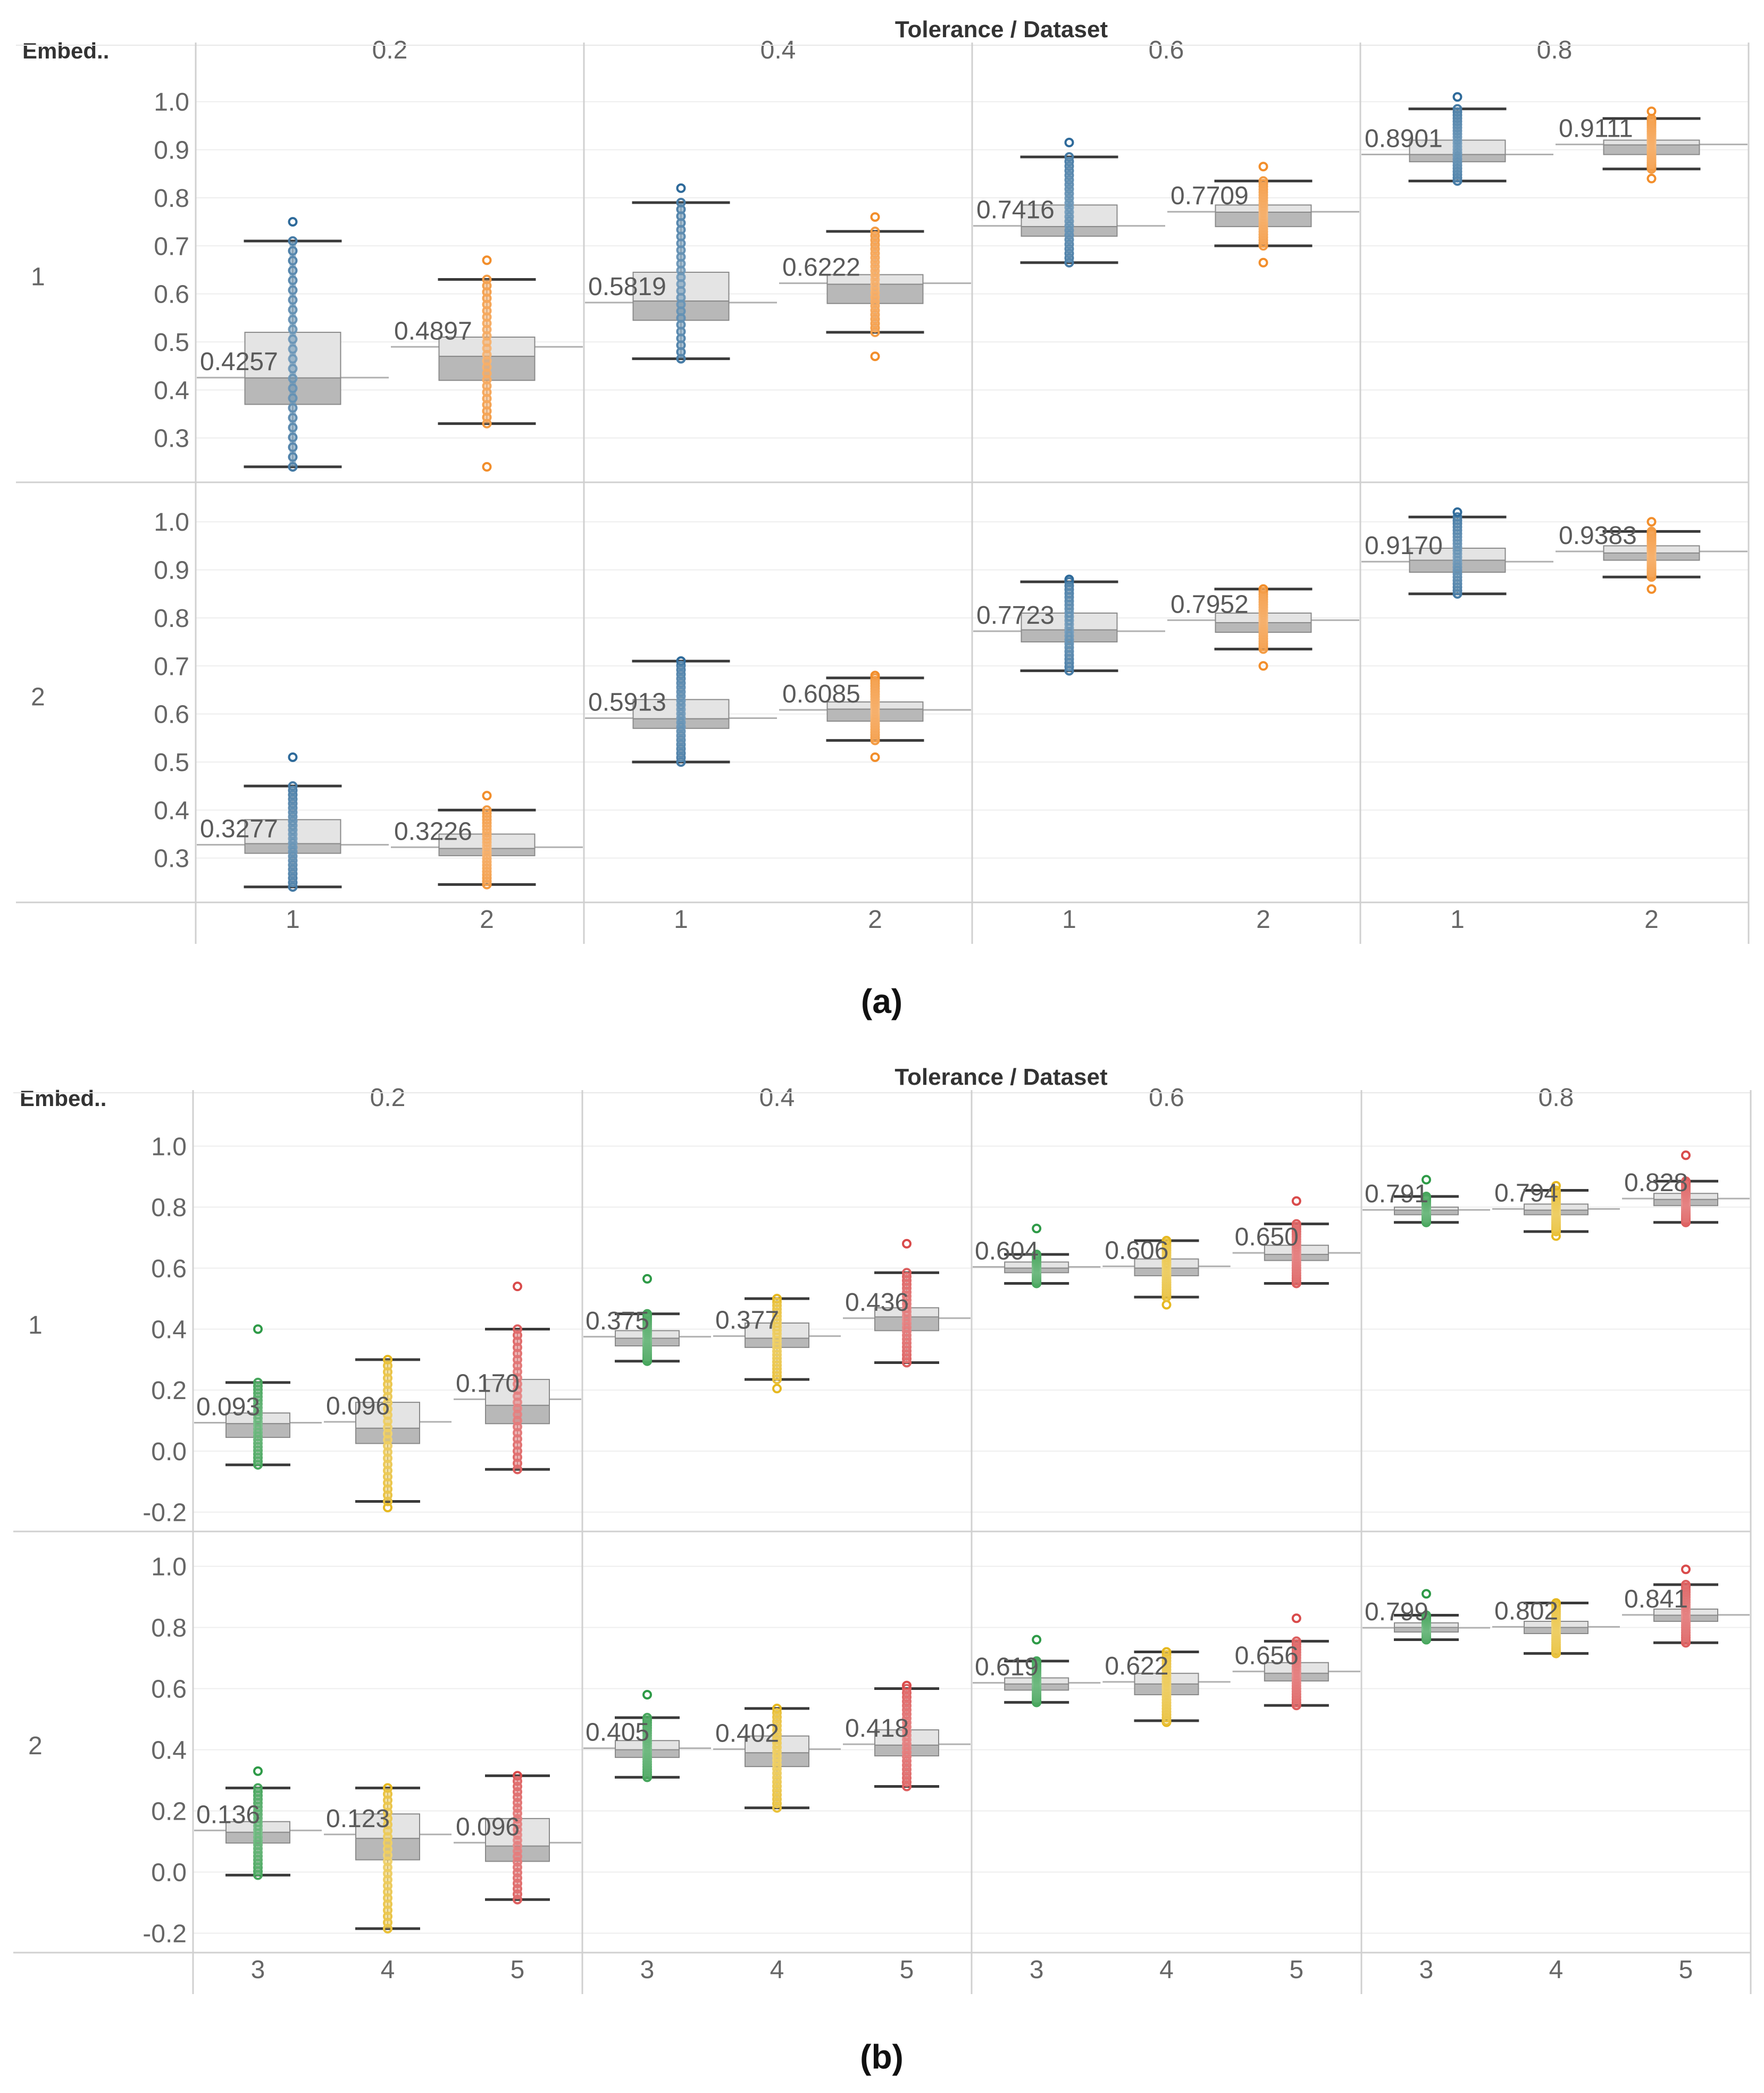  Describe the element at coordinates (433, 831) in the screenshot. I see `avg-label: 0.3226` at that location.